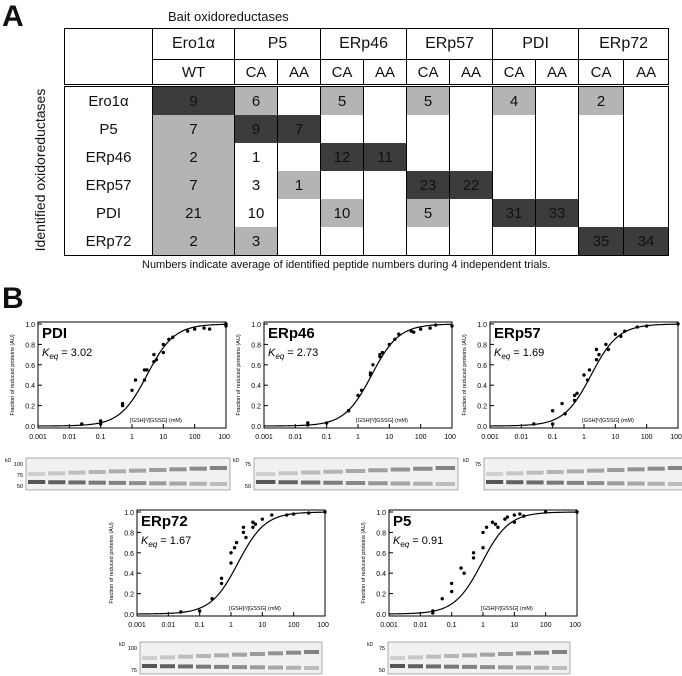  What do you see at coordinates (193, 100) in the screenshot?
I see `peptide-count-cell: 9` at bounding box center [193, 100].